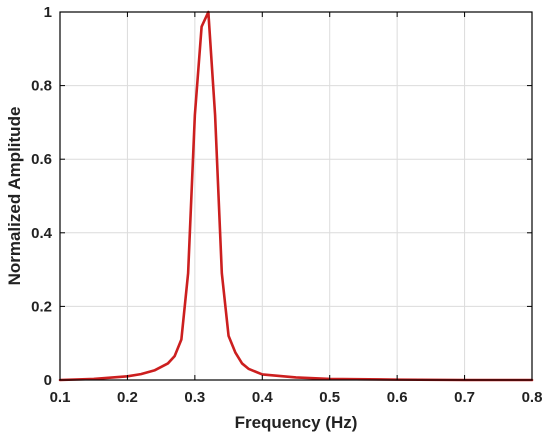 Image resolution: width=550 pixels, height=439 pixels. Describe the element at coordinates (41, 306) in the screenshot. I see `y-tick-label: 0.2` at that location.